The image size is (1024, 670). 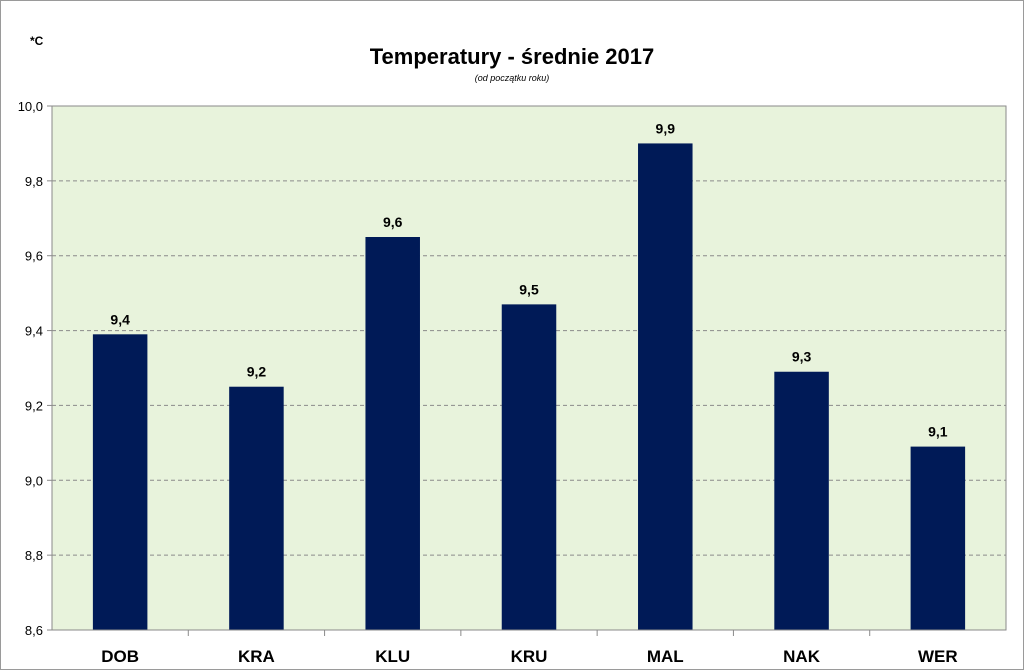 What do you see at coordinates (512, 78) in the screenshot?
I see `chart-subtitle: (od początku roku)` at bounding box center [512, 78].